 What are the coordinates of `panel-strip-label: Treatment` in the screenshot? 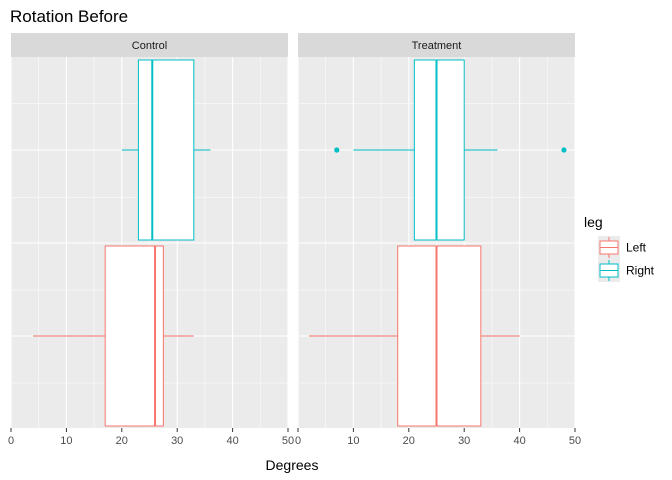 It's located at (437, 46).